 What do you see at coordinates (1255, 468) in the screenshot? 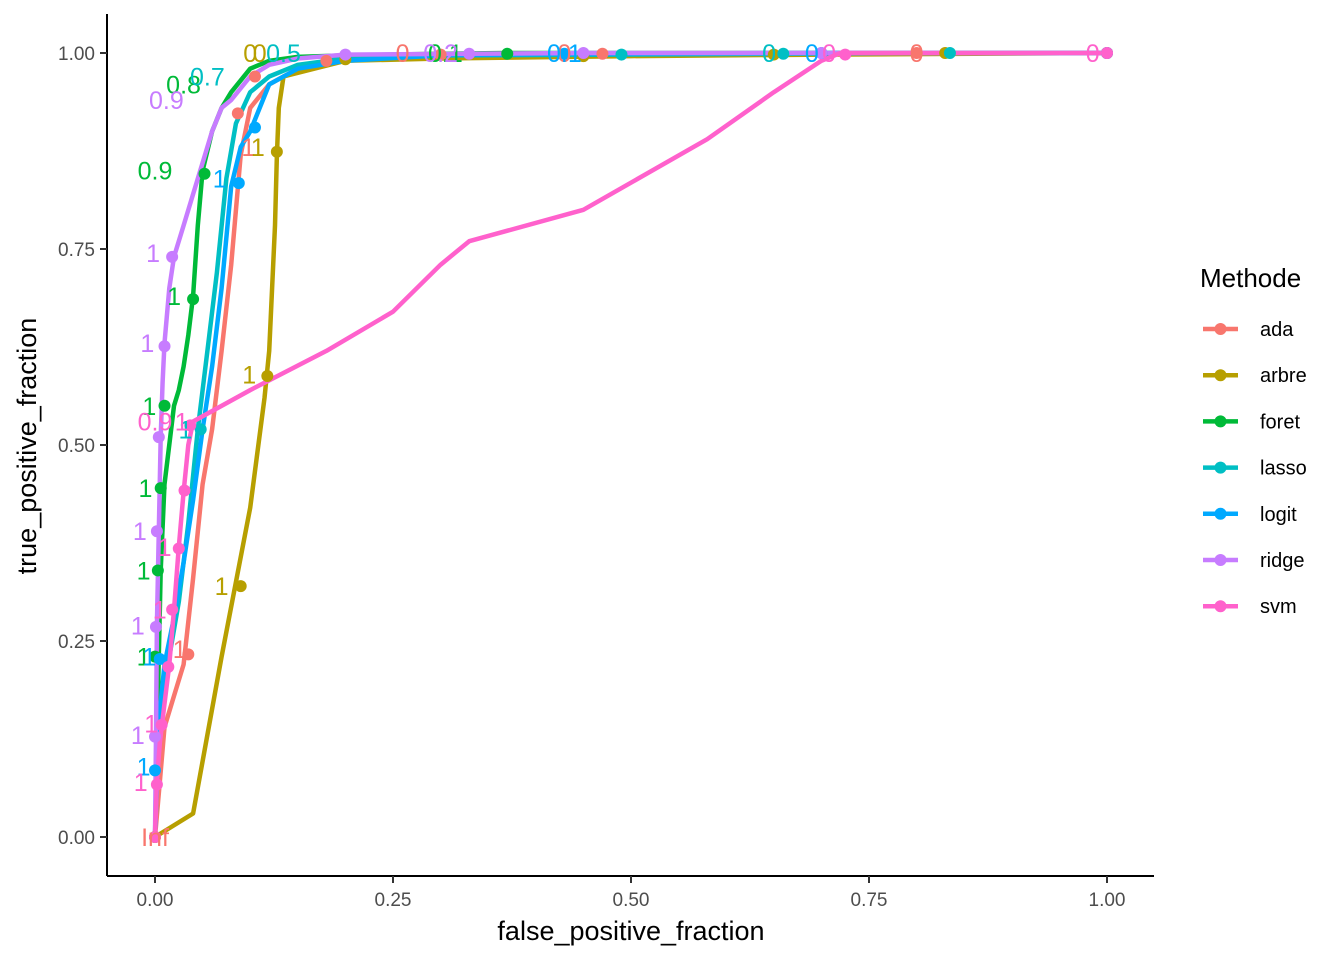
I see `legend-items: ada arbre foret lasso logit ridge svm` at bounding box center [1255, 468].